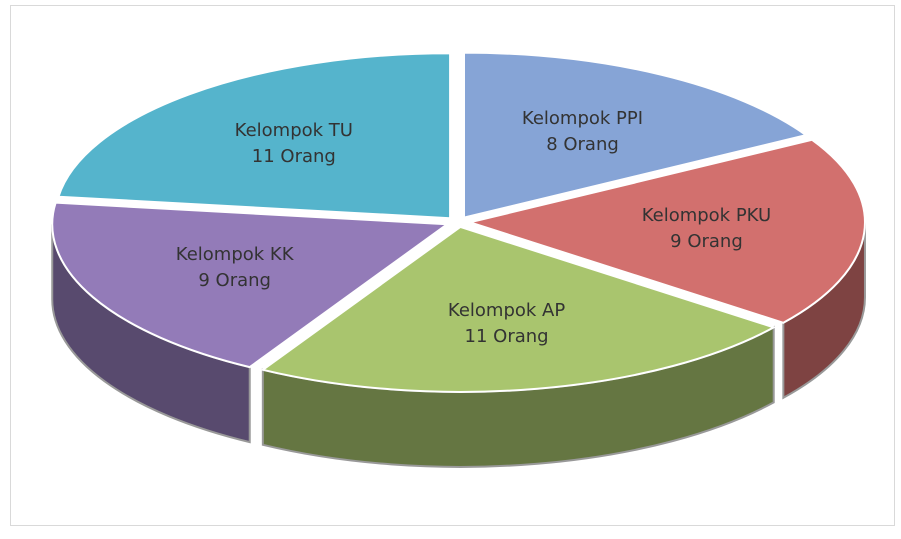 This screenshot has width=901, height=539. Describe the element at coordinates (582, 144) in the screenshot. I see `value-label: 8 Orang` at that location.